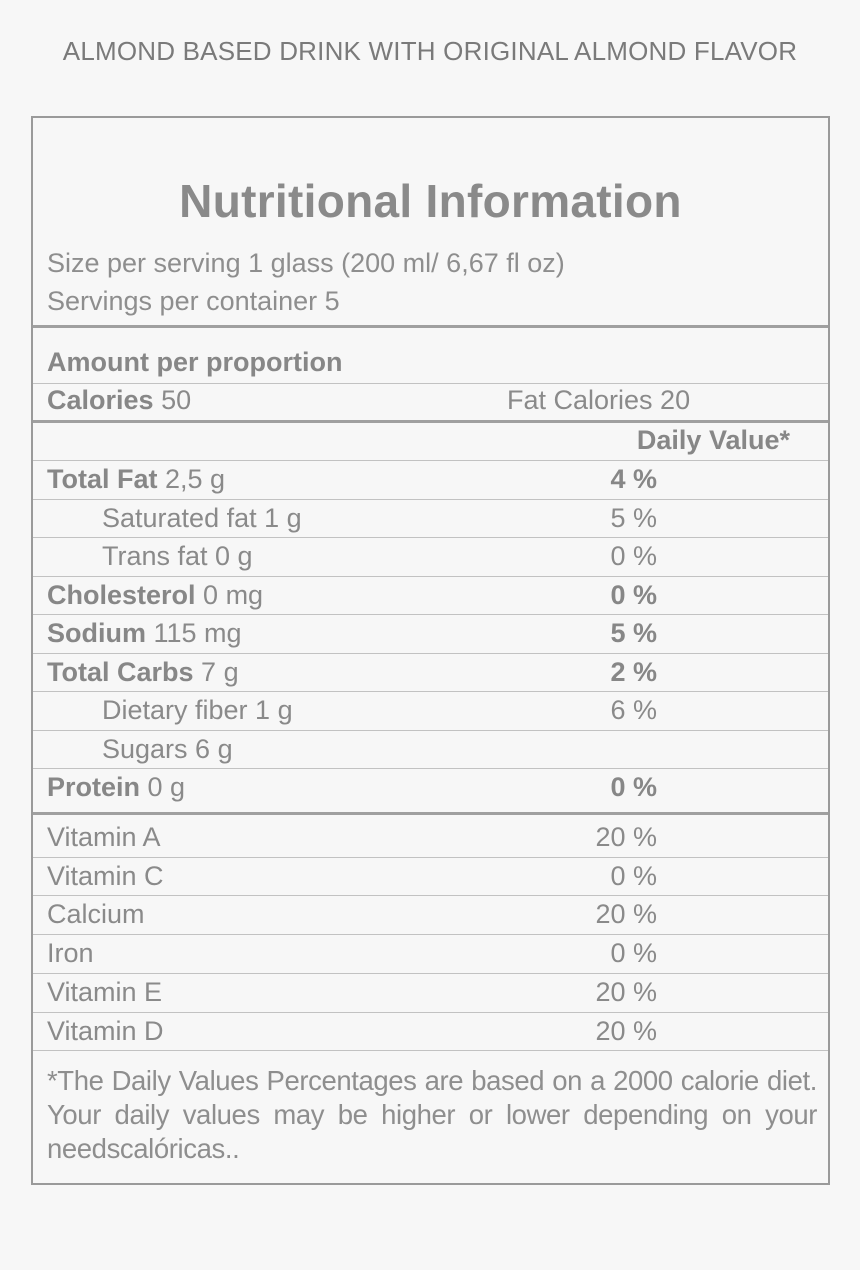 The height and width of the screenshot is (1270, 860). What do you see at coordinates (430, 749) in the screenshot?
I see `nutrient-row: Sugars 6 g` at bounding box center [430, 749].